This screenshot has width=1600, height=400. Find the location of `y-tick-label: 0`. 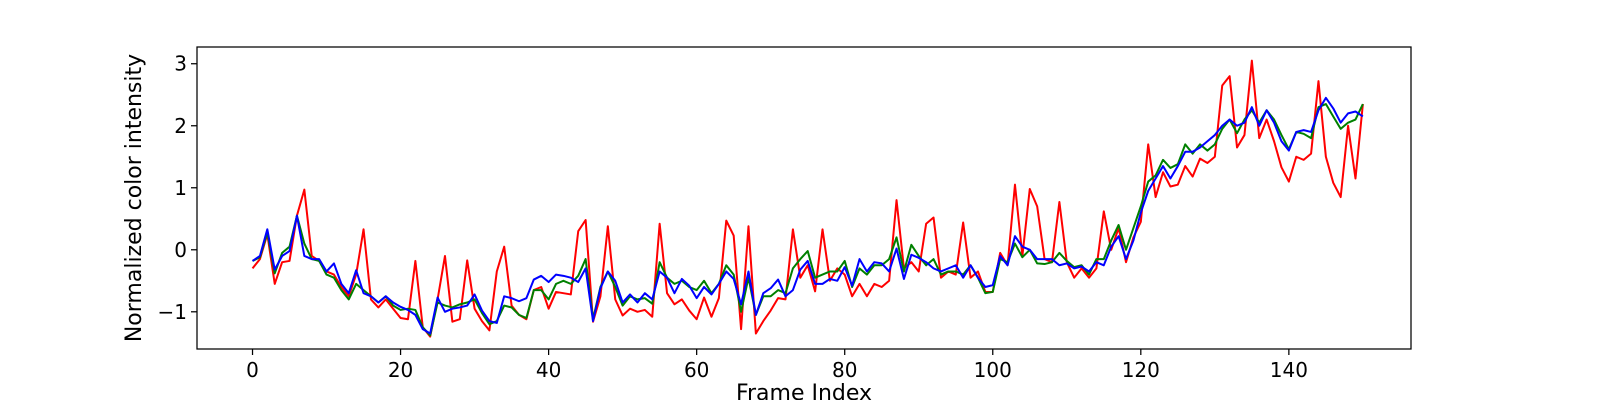

y-tick-label: 0 is located at coordinates (180, 250).